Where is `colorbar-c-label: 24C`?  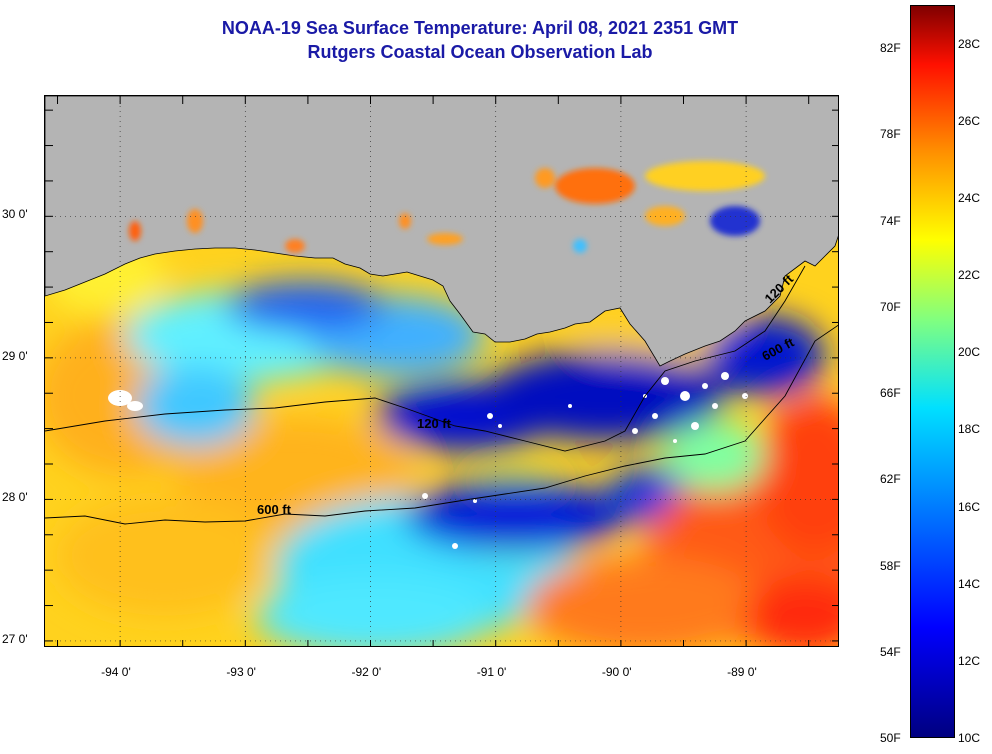
colorbar-c-label: 24C is located at coordinates (969, 197).